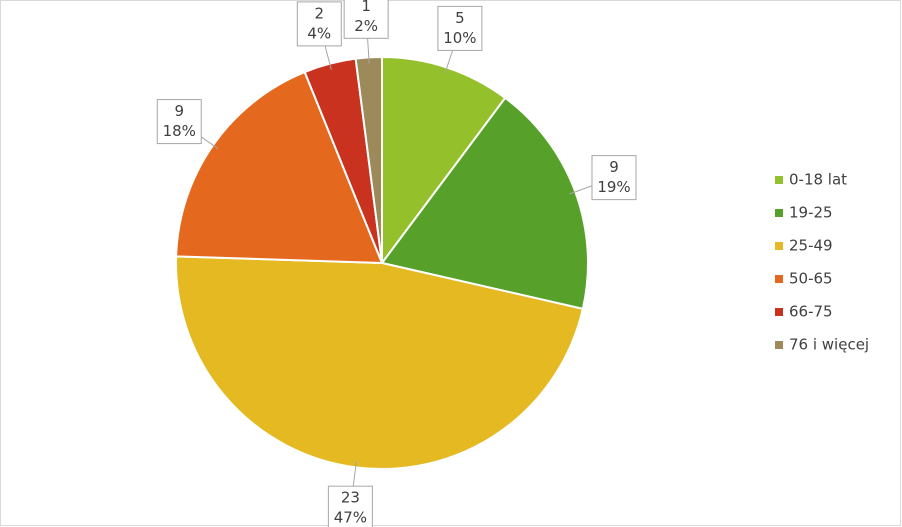 Image resolution: width=902 pixels, height=527 pixels. What do you see at coordinates (811, 312) in the screenshot?
I see `legend-label: 66-75` at bounding box center [811, 312].